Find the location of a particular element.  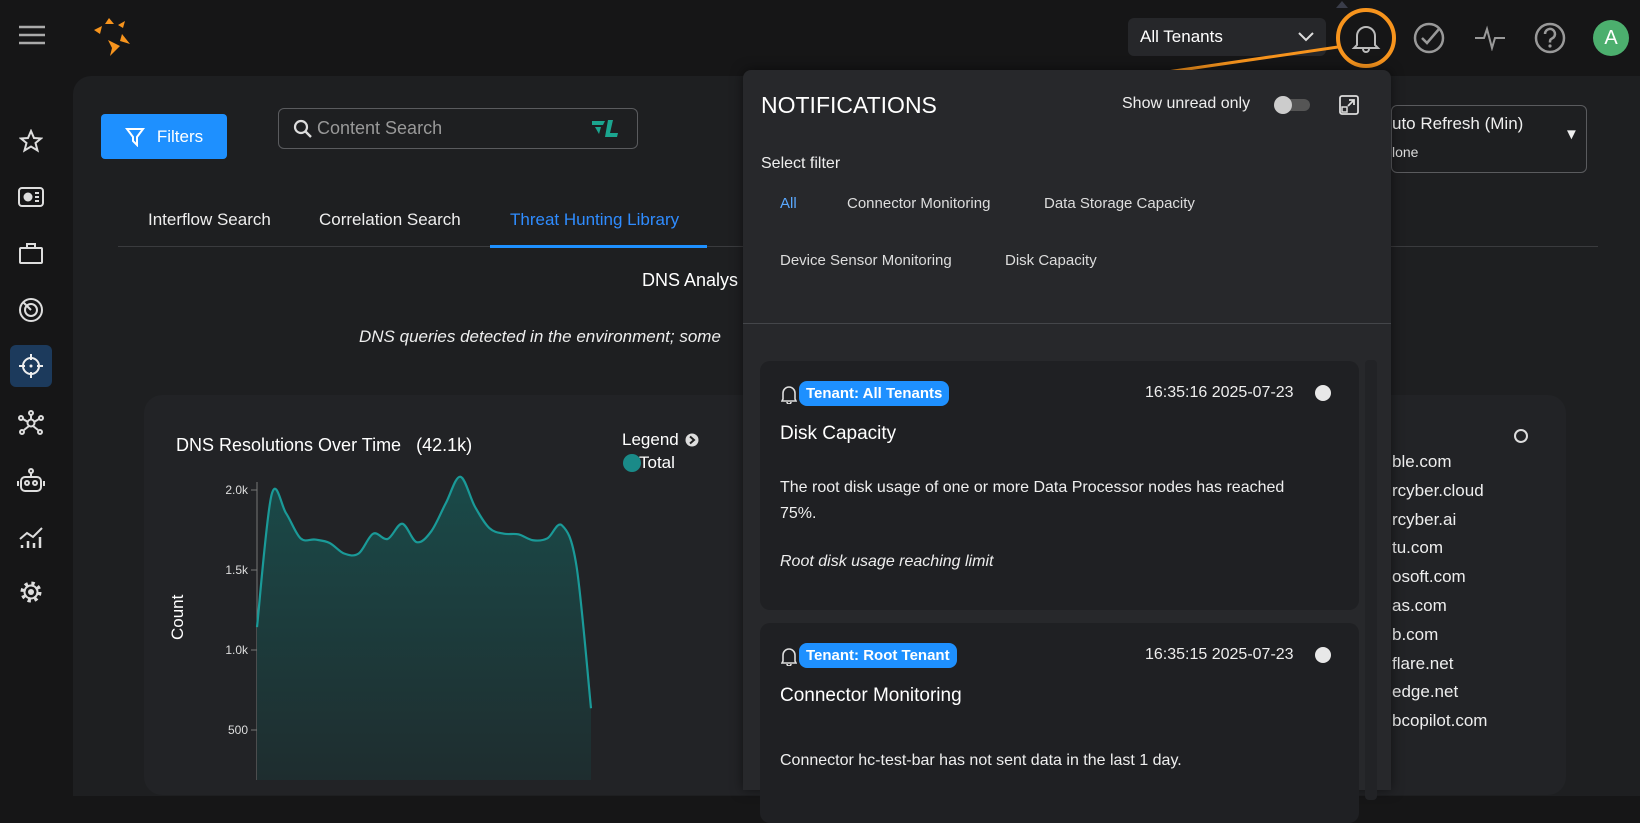

tab-threat-hunting-library: Threat Hunting Library is located at coordinates (595, 219).